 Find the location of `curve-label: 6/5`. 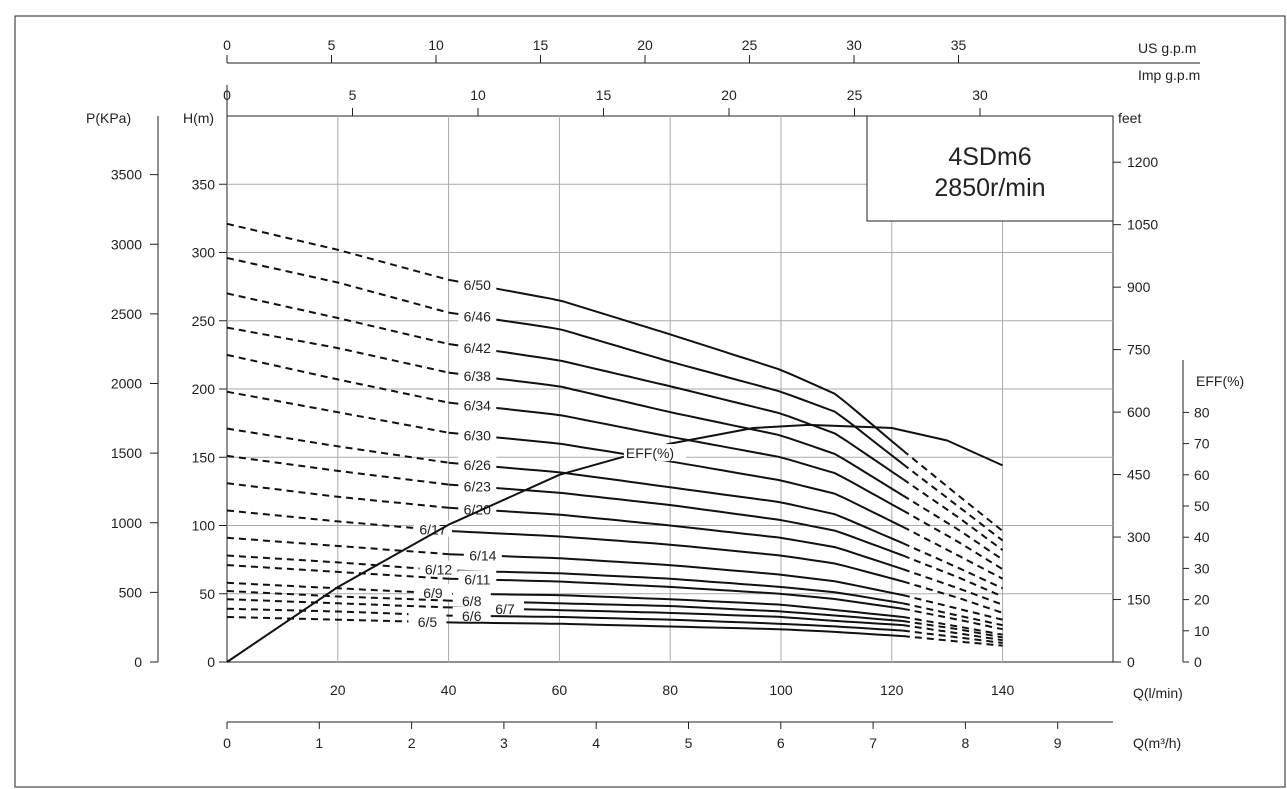

curve-label: 6/5 is located at coordinates (428, 622).